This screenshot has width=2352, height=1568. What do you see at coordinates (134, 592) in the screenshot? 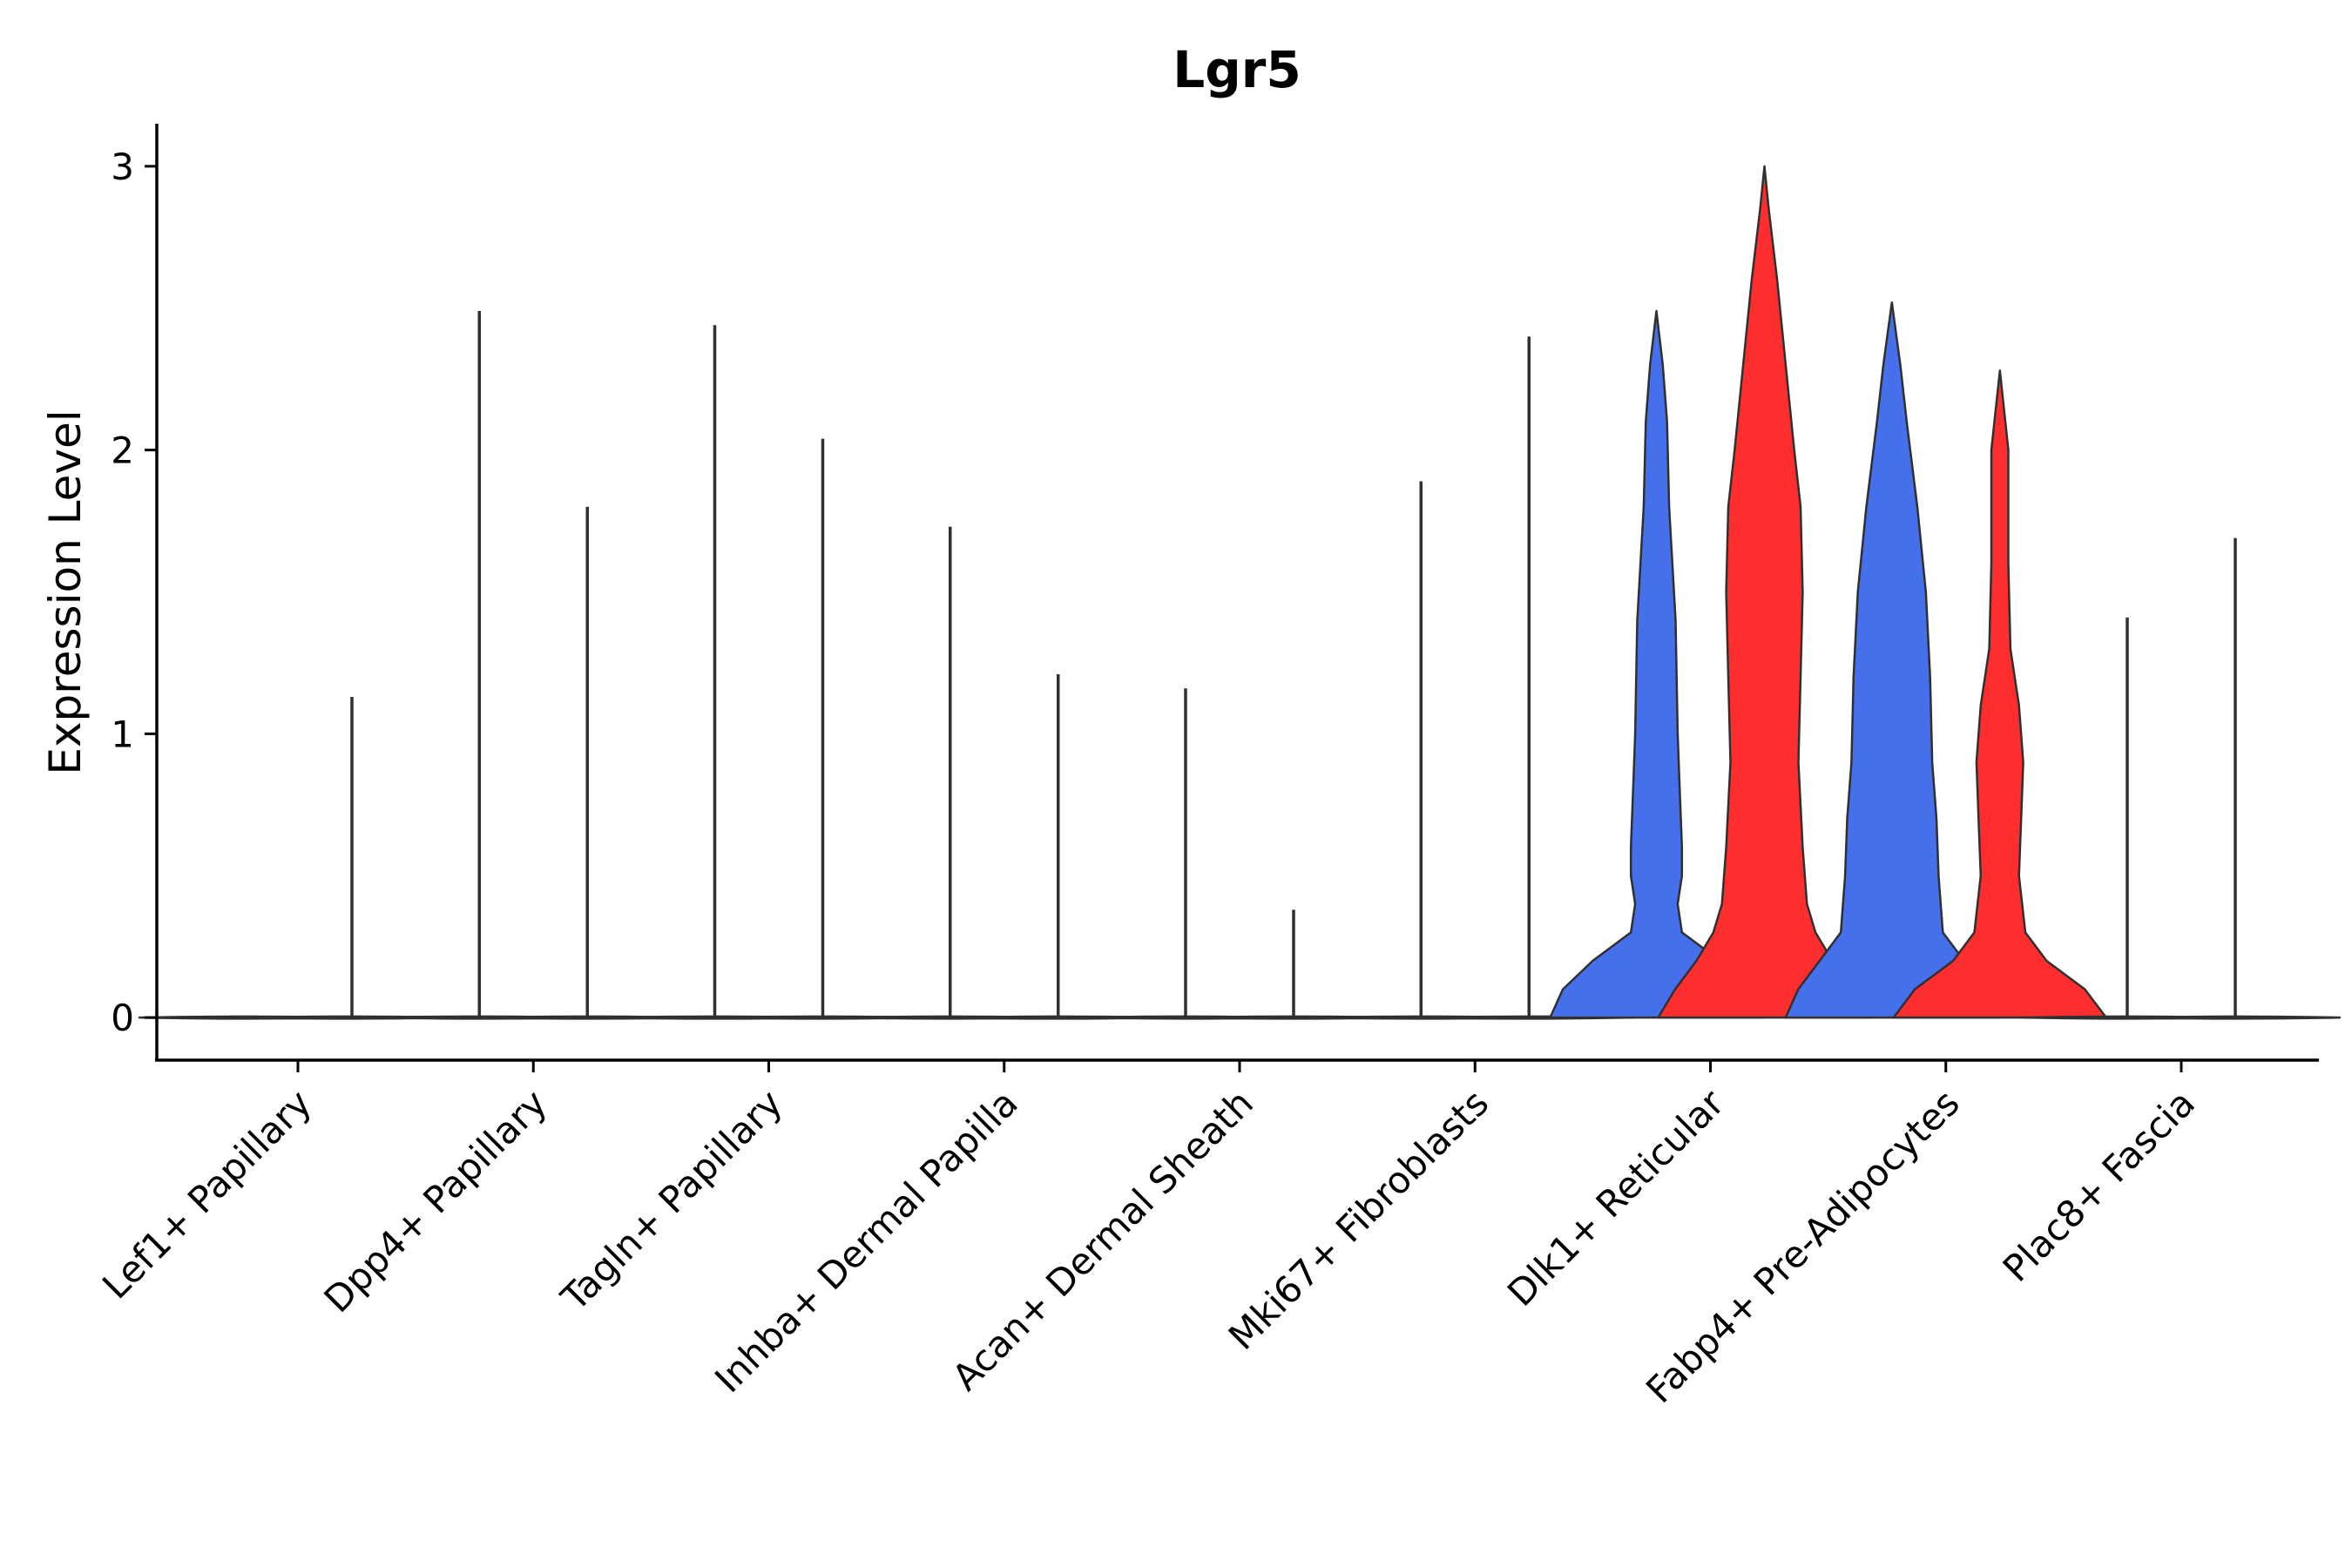
I see `y-axis-ticks: 0 1 2 3` at bounding box center [134, 592].